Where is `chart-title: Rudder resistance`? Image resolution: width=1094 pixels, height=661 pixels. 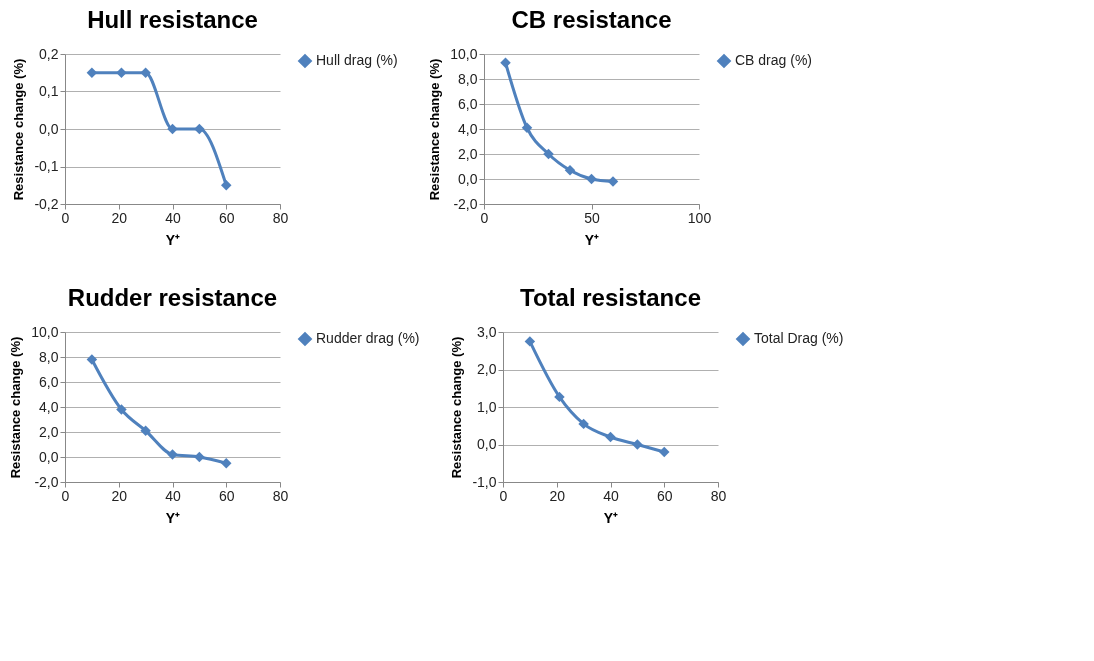 chart-title: Rudder resistance is located at coordinates (172, 297).